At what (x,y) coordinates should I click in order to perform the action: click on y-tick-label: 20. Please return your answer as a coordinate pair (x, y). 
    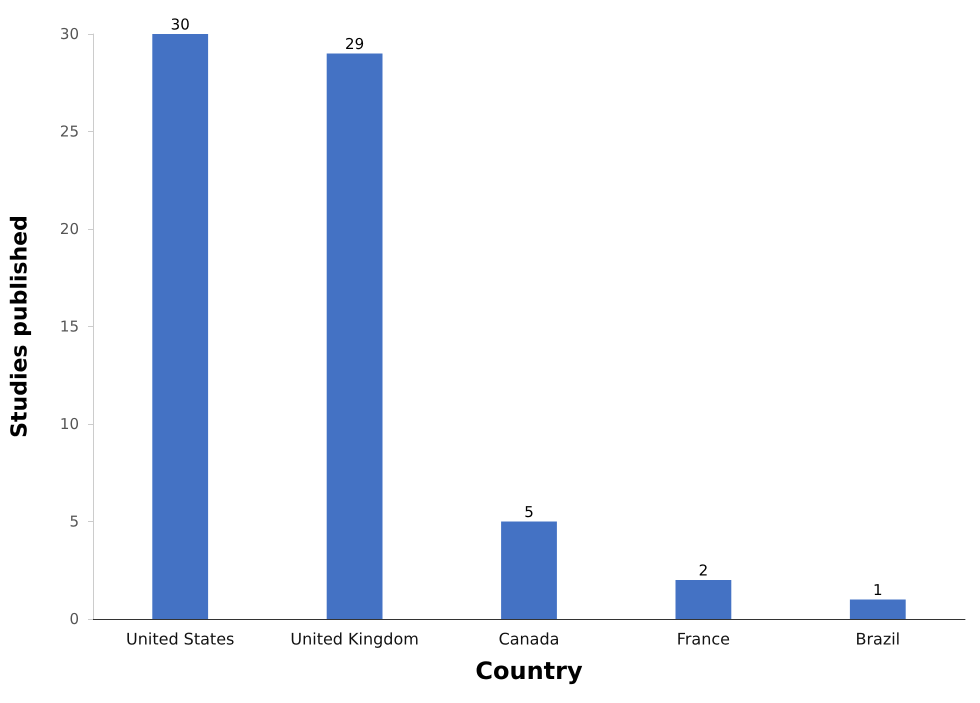
    Looking at the image, I should click on (69, 229).